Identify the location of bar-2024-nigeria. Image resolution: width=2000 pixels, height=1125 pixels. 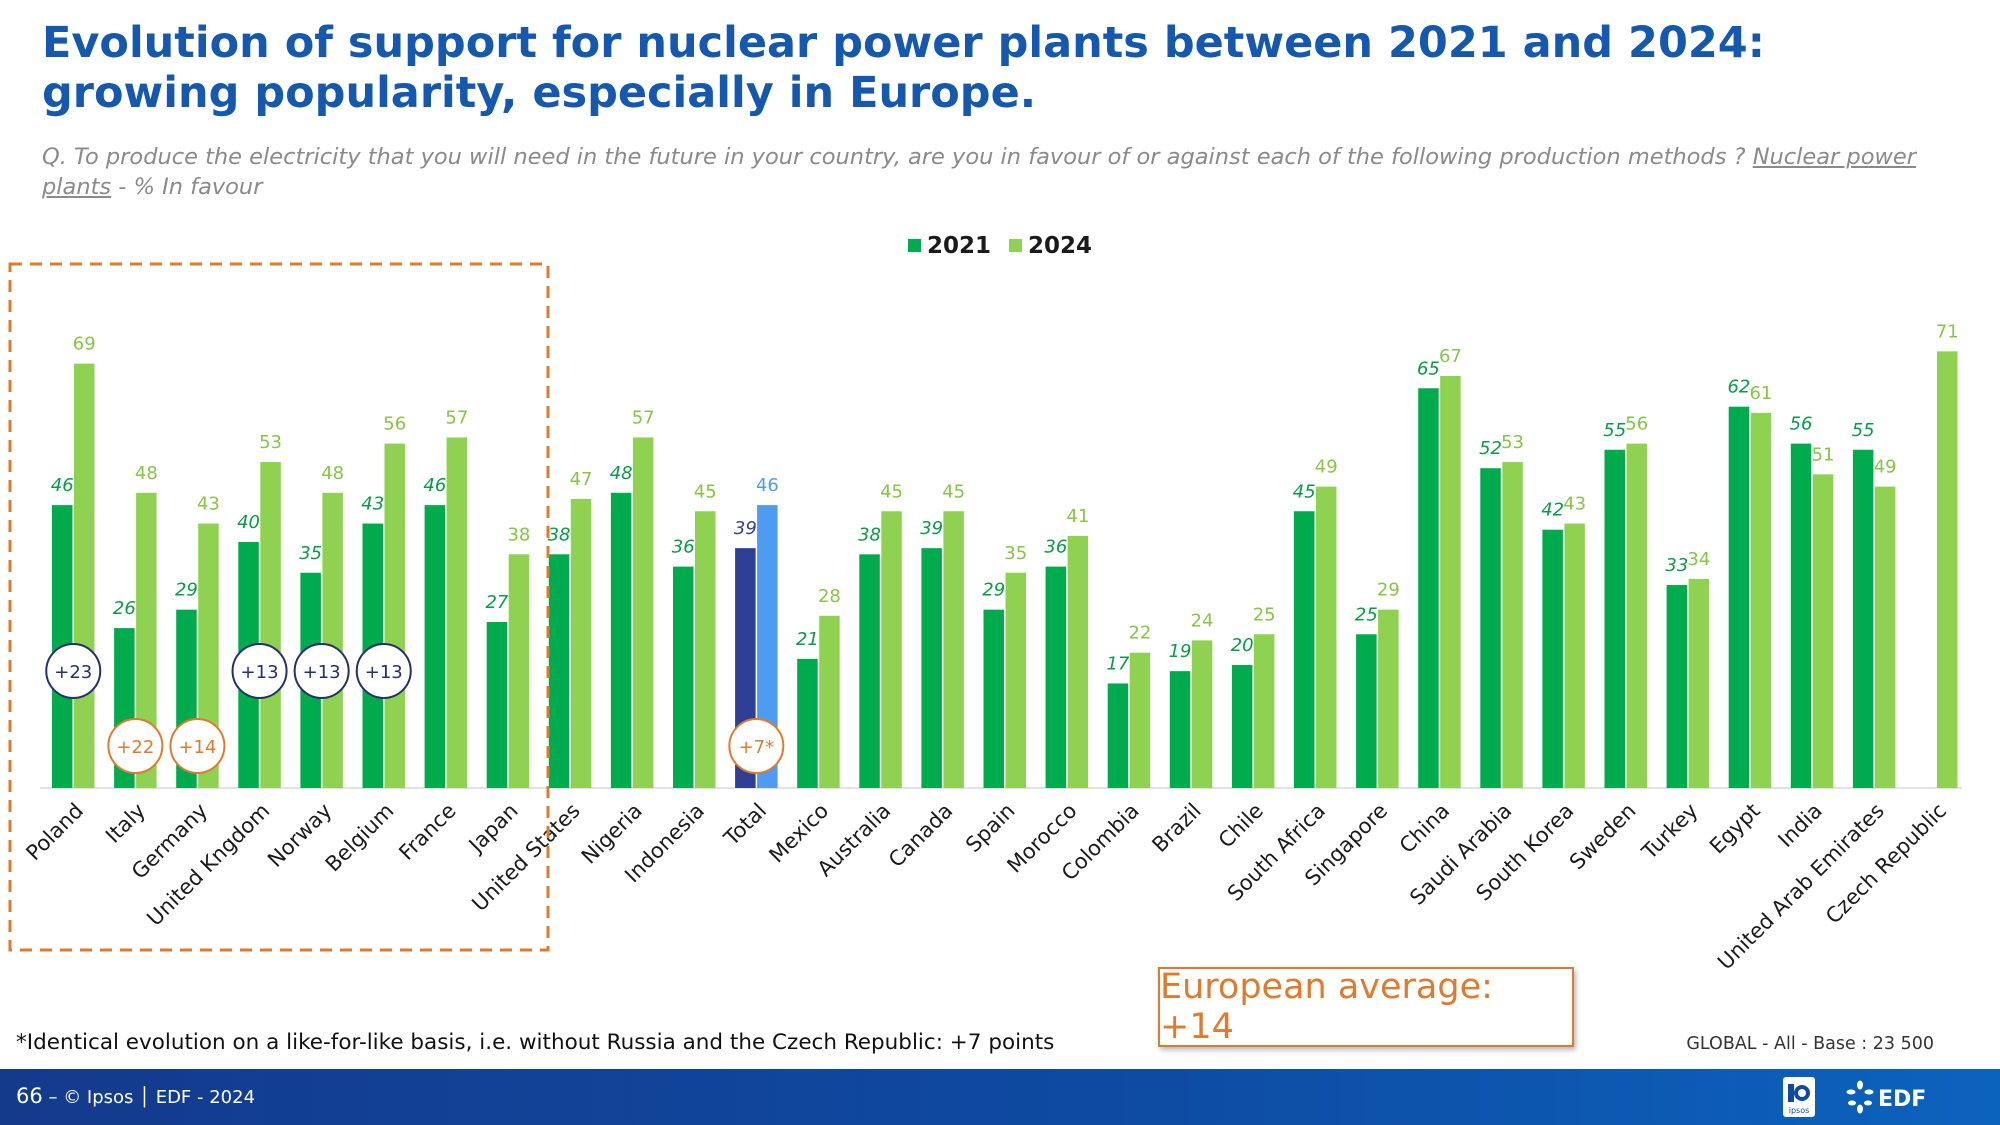
(643, 612).